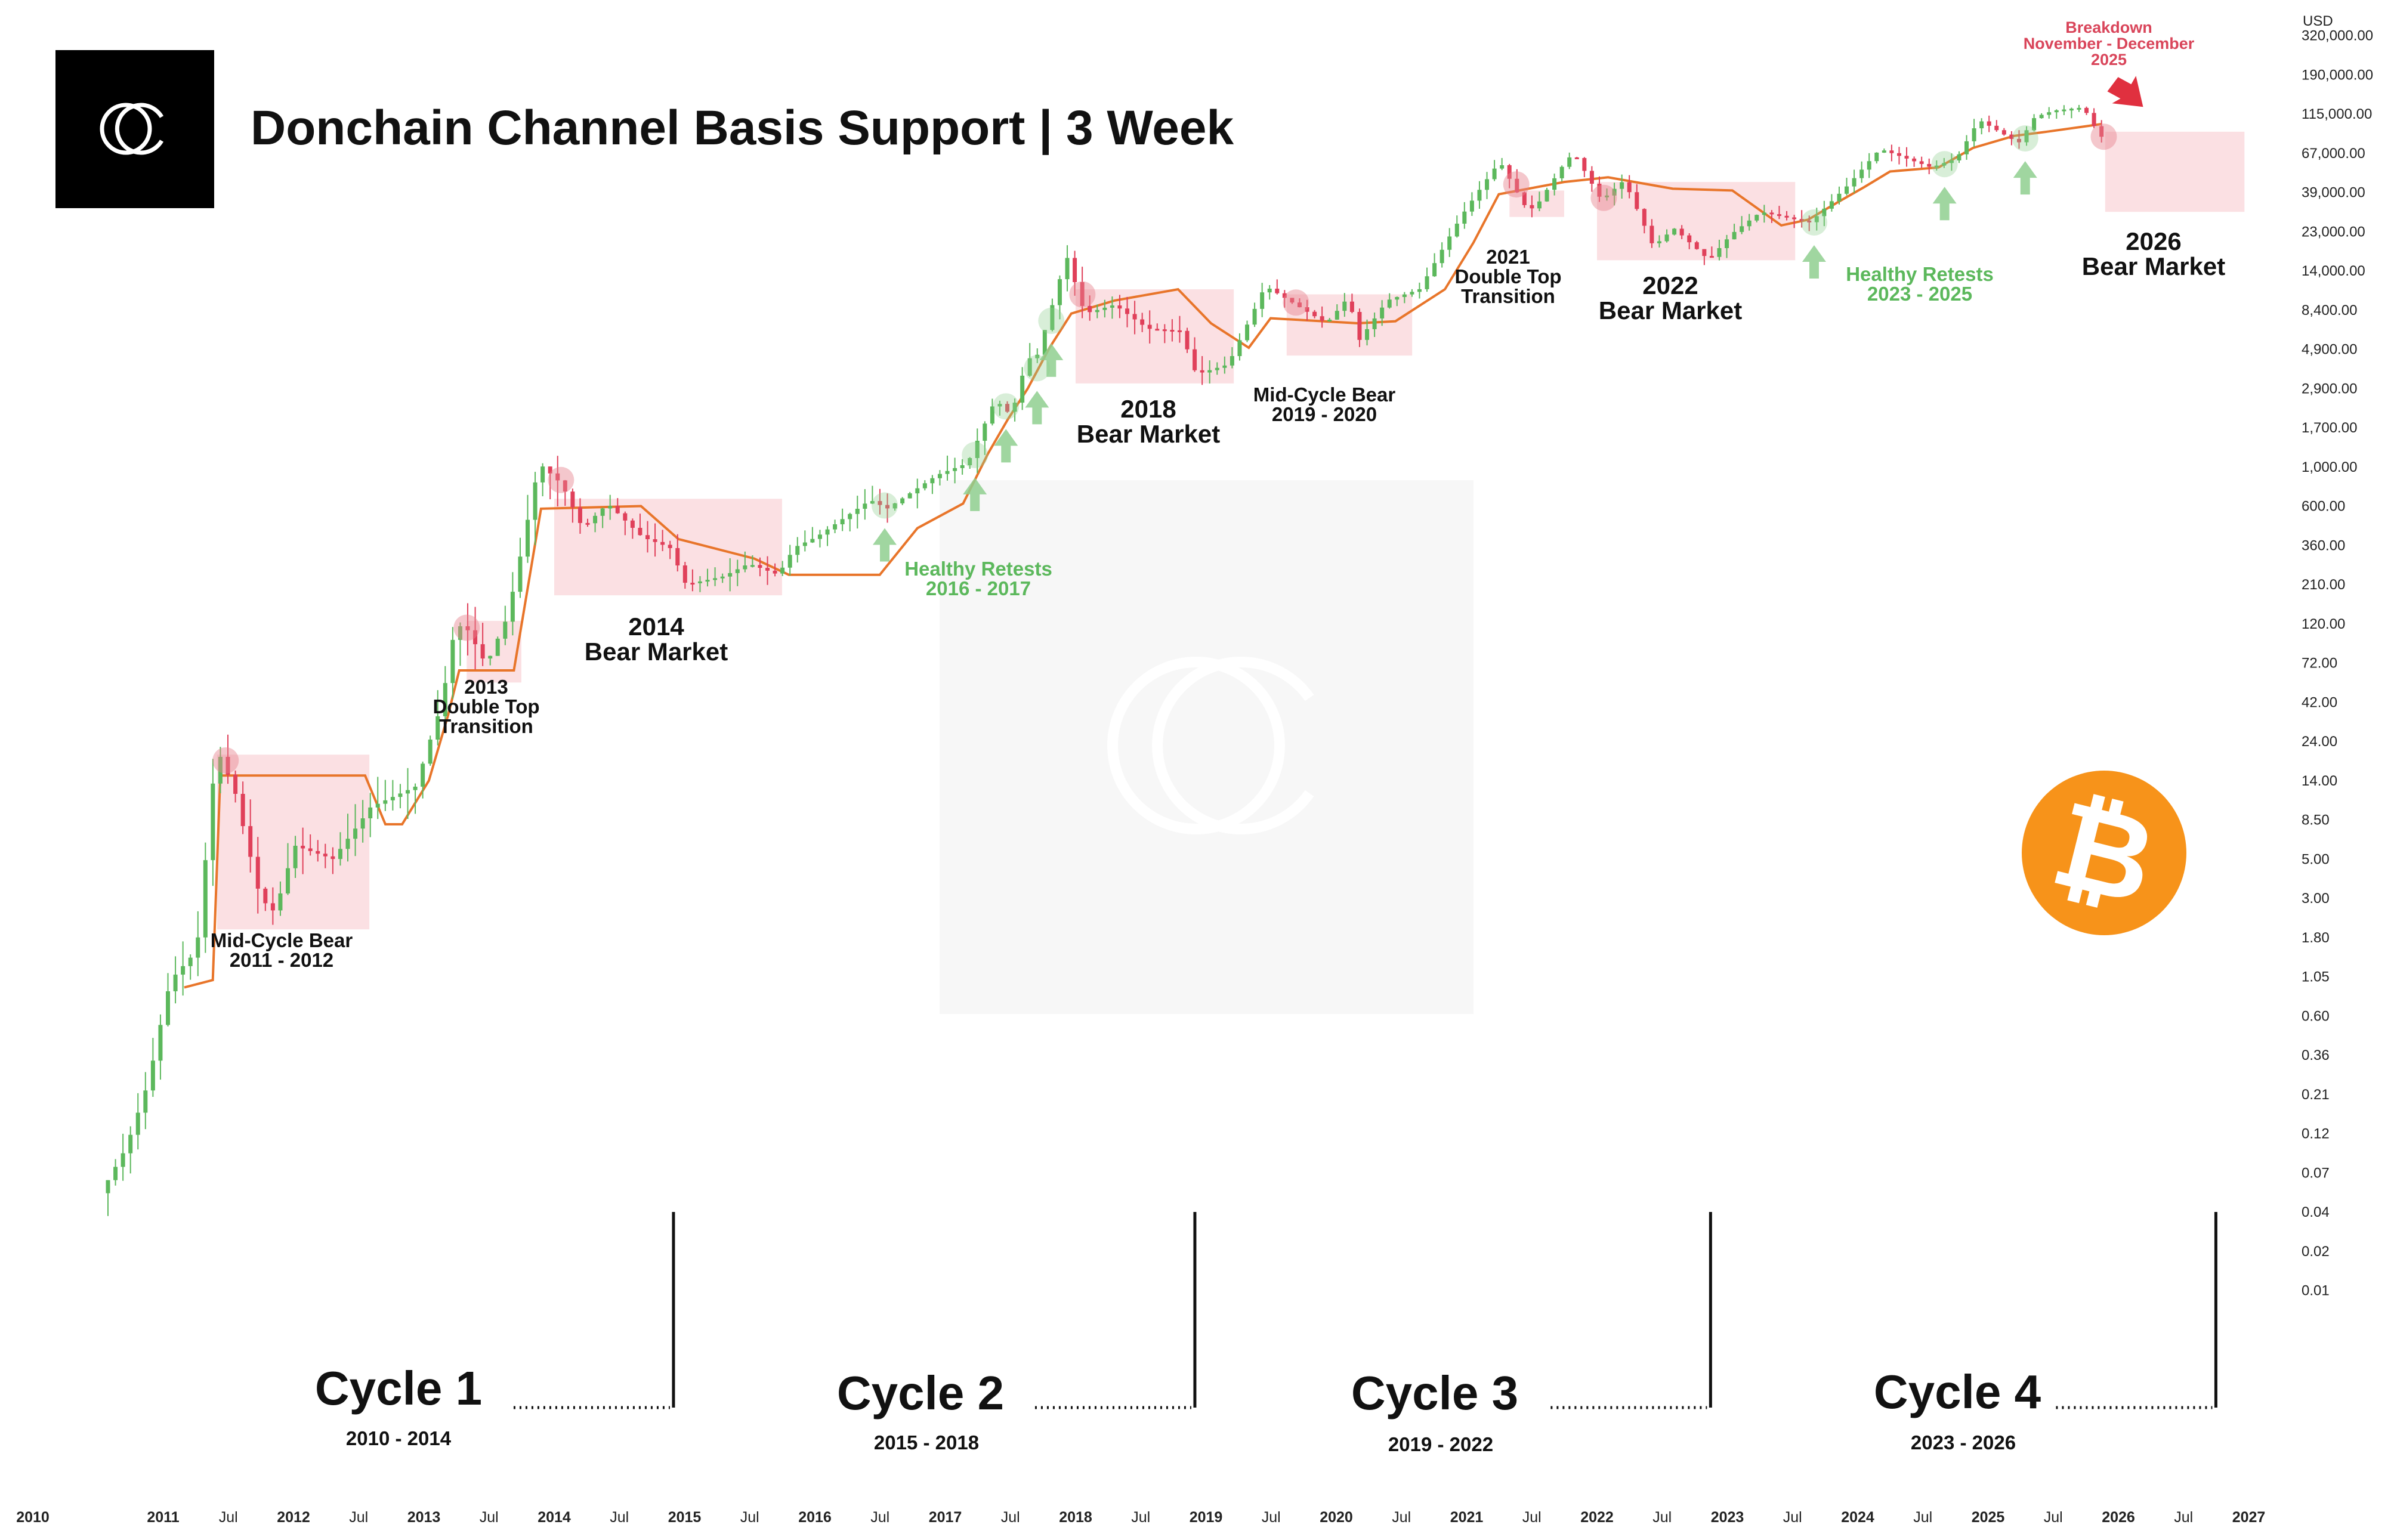 This screenshot has width=2394, height=1540. I want to click on x-tick-label: 2022, so click(1597, 1517).